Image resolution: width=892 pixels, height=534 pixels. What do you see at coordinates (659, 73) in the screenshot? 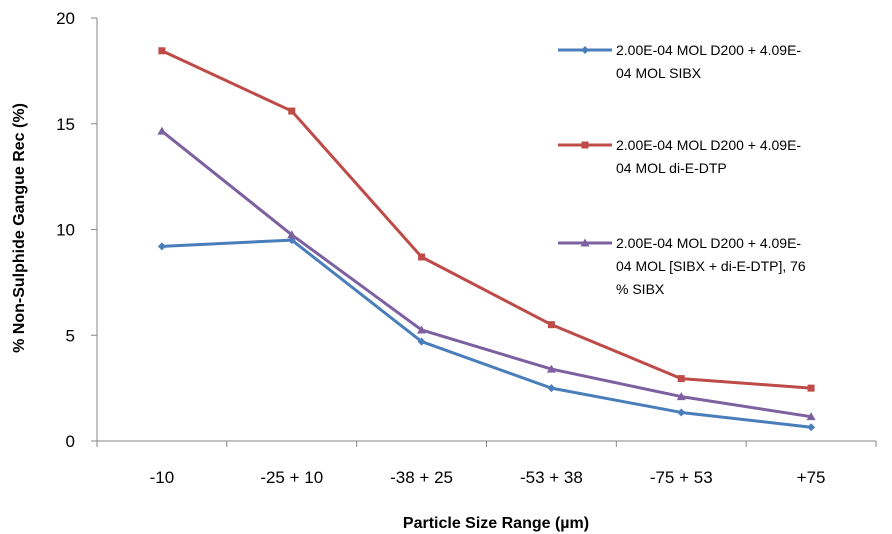
I see `legend-label: 04 MOL SIBX` at bounding box center [659, 73].